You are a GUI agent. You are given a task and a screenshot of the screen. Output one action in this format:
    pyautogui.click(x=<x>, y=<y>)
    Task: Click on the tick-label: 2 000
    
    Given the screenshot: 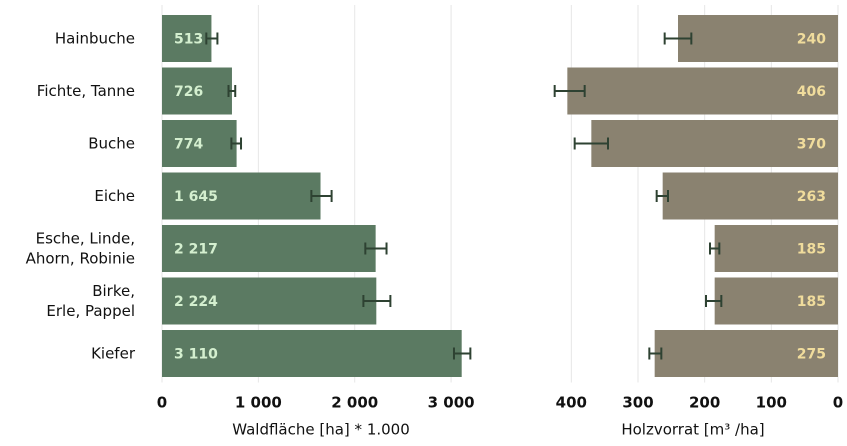 What is the action you would take?
    pyautogui.click(x=354, y=403)
    